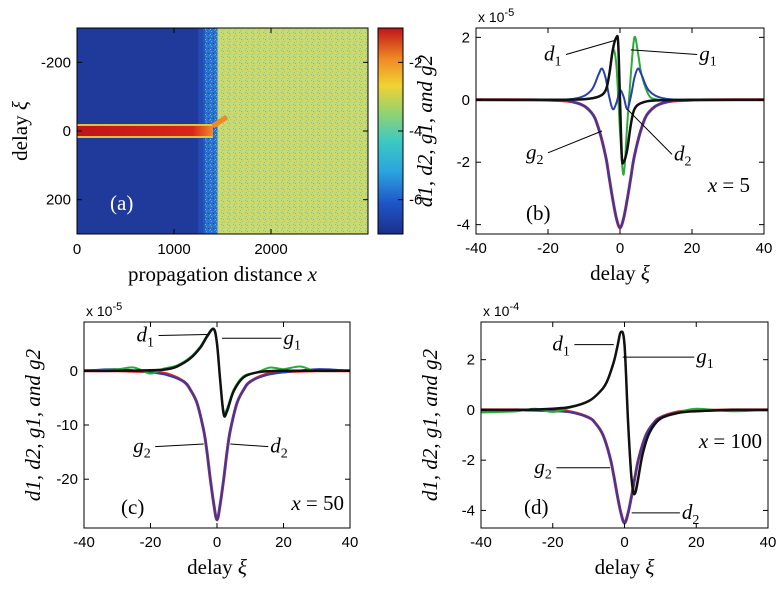 The image size is (779, 596). What do you see at coordinates (536, 507) in the screenshot?
I see `panel-tag: (d)` at bounding box center [536, 507].